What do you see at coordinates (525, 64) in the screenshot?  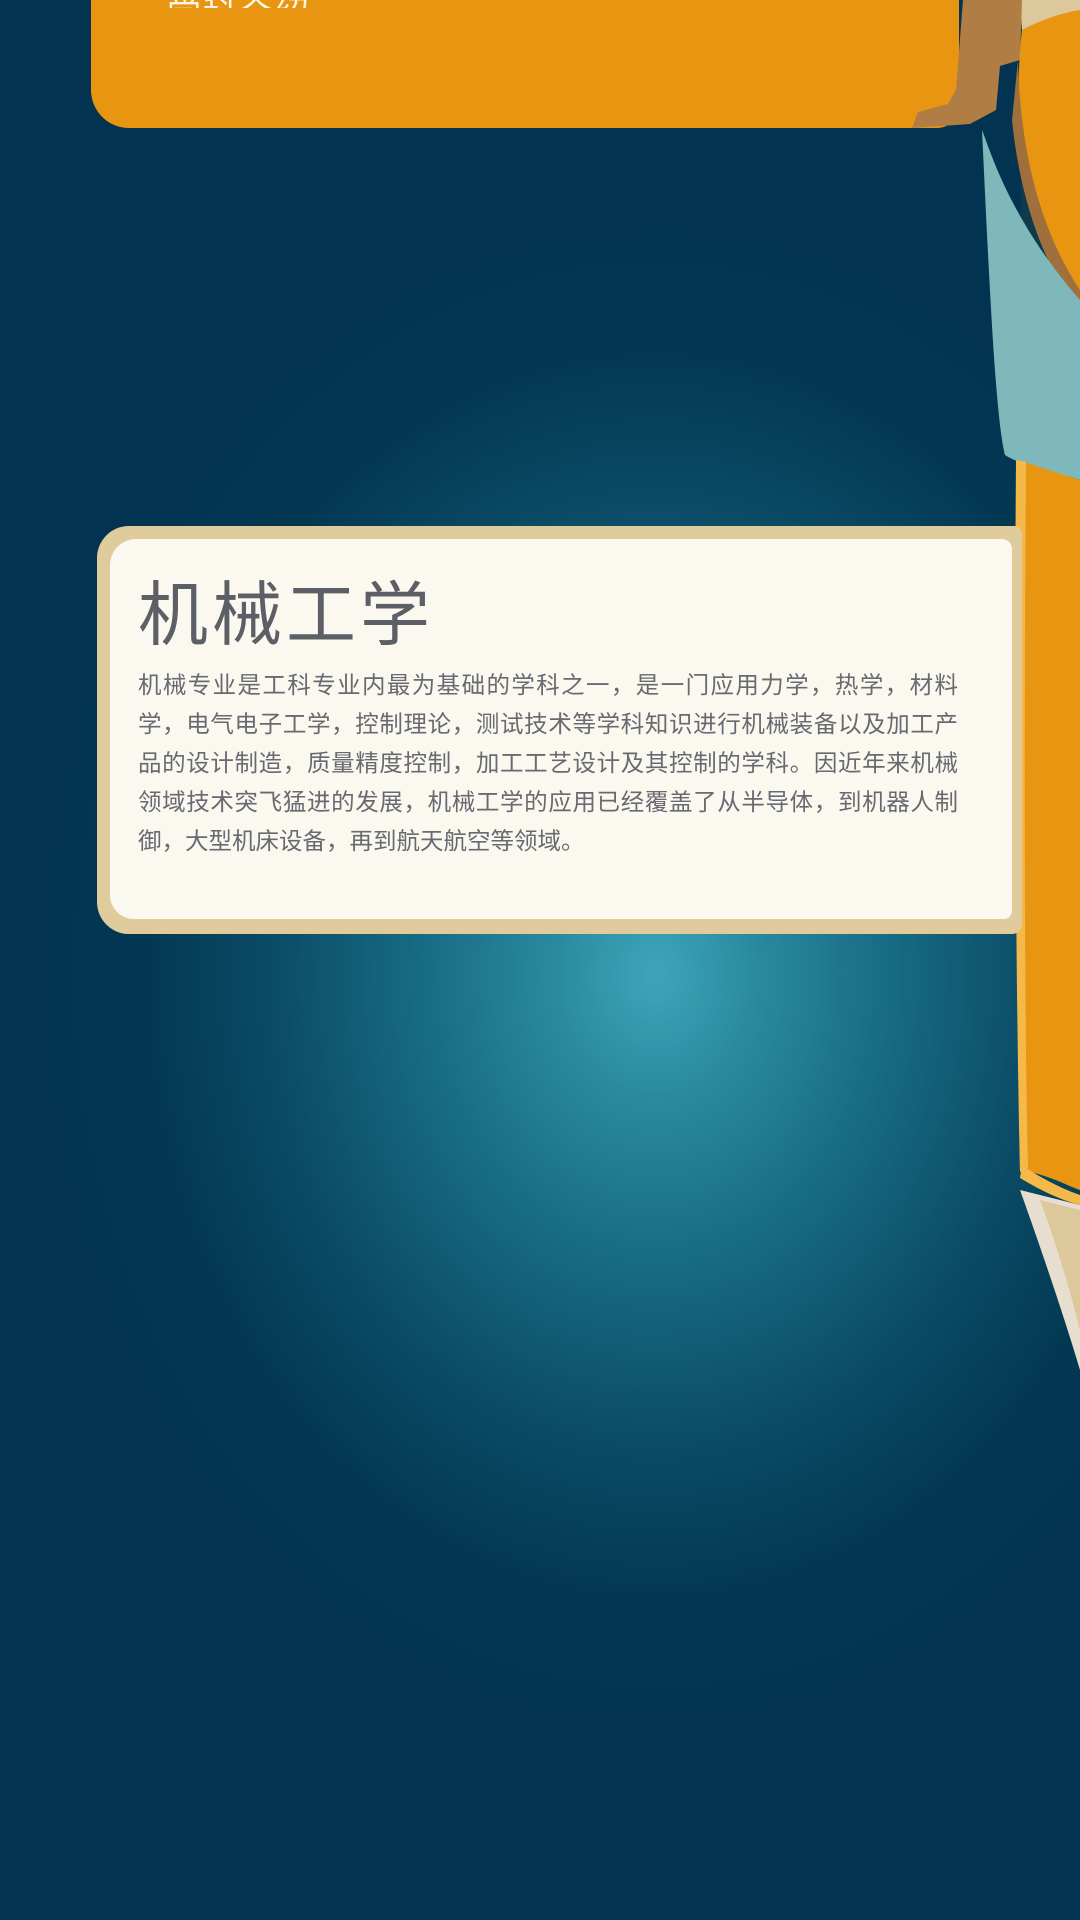 I see `top-banner: 学科介绍` at bounding box center [525, 64].